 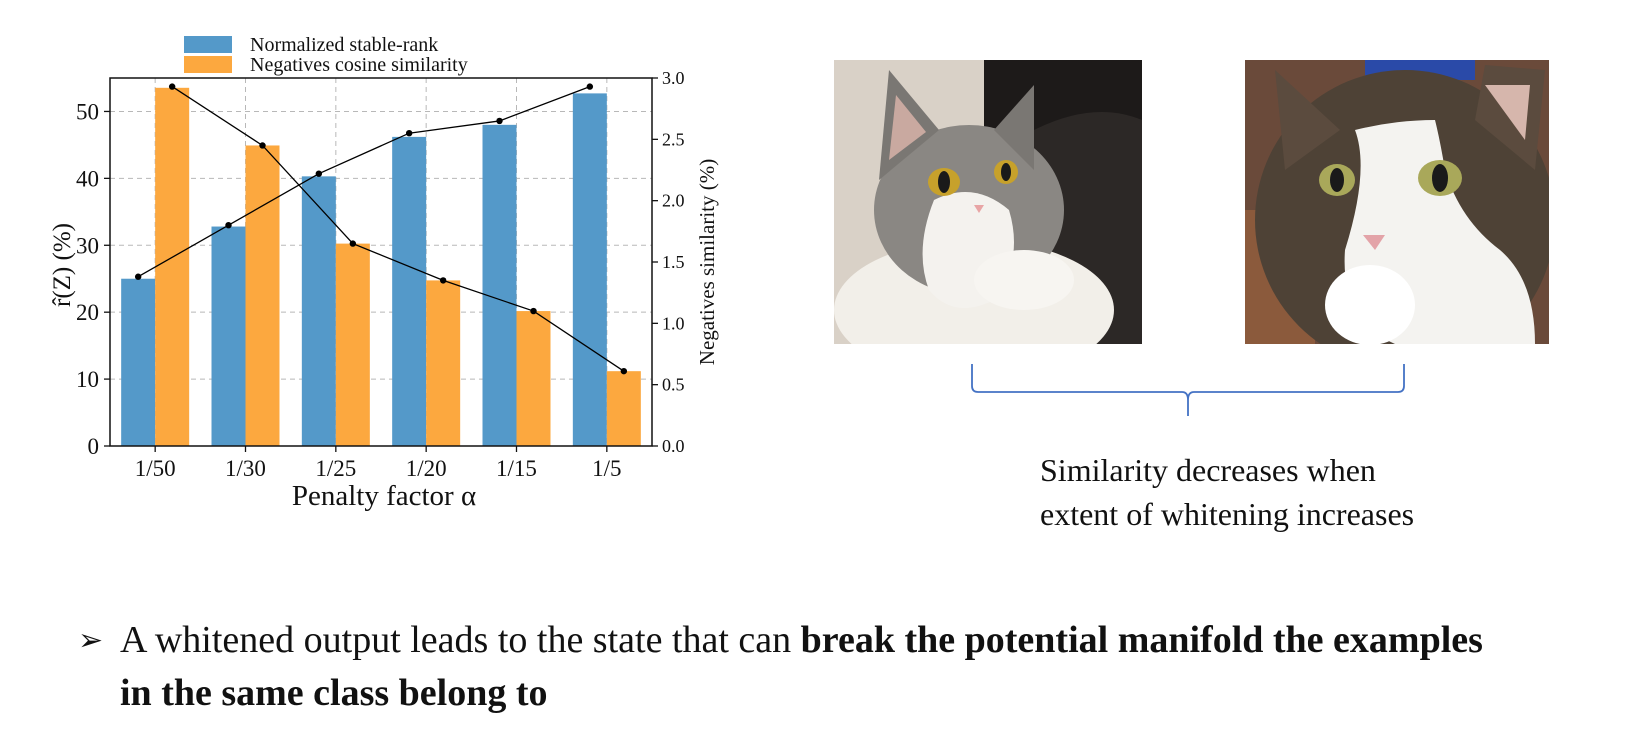 I want to click on cat-photo-left, so click(x=988, y=202).